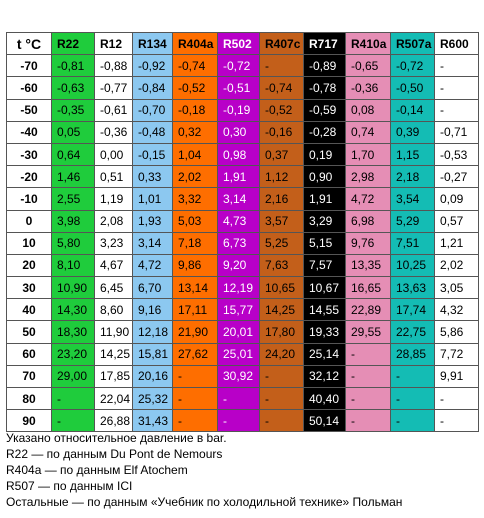 The height and width of the screenshot is (518, 484). Describe the element at coordinates (195, 110) in the screenshot. I see `pressure-cell-r404a: -0,18` at that location.